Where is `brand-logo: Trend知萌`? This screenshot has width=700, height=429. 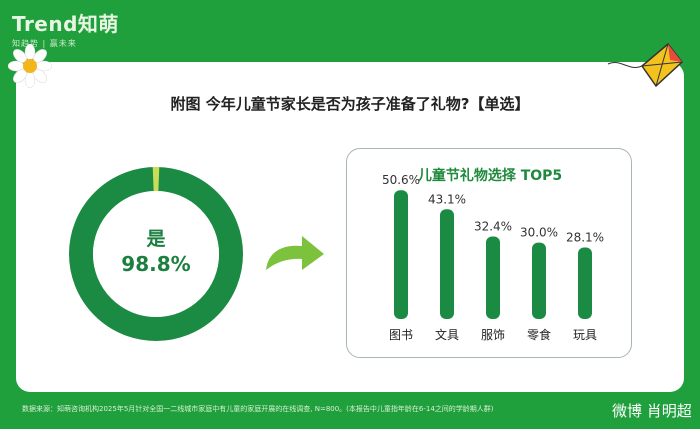
brand-logo: Trend知萌 is located at coordinates (65, 24).